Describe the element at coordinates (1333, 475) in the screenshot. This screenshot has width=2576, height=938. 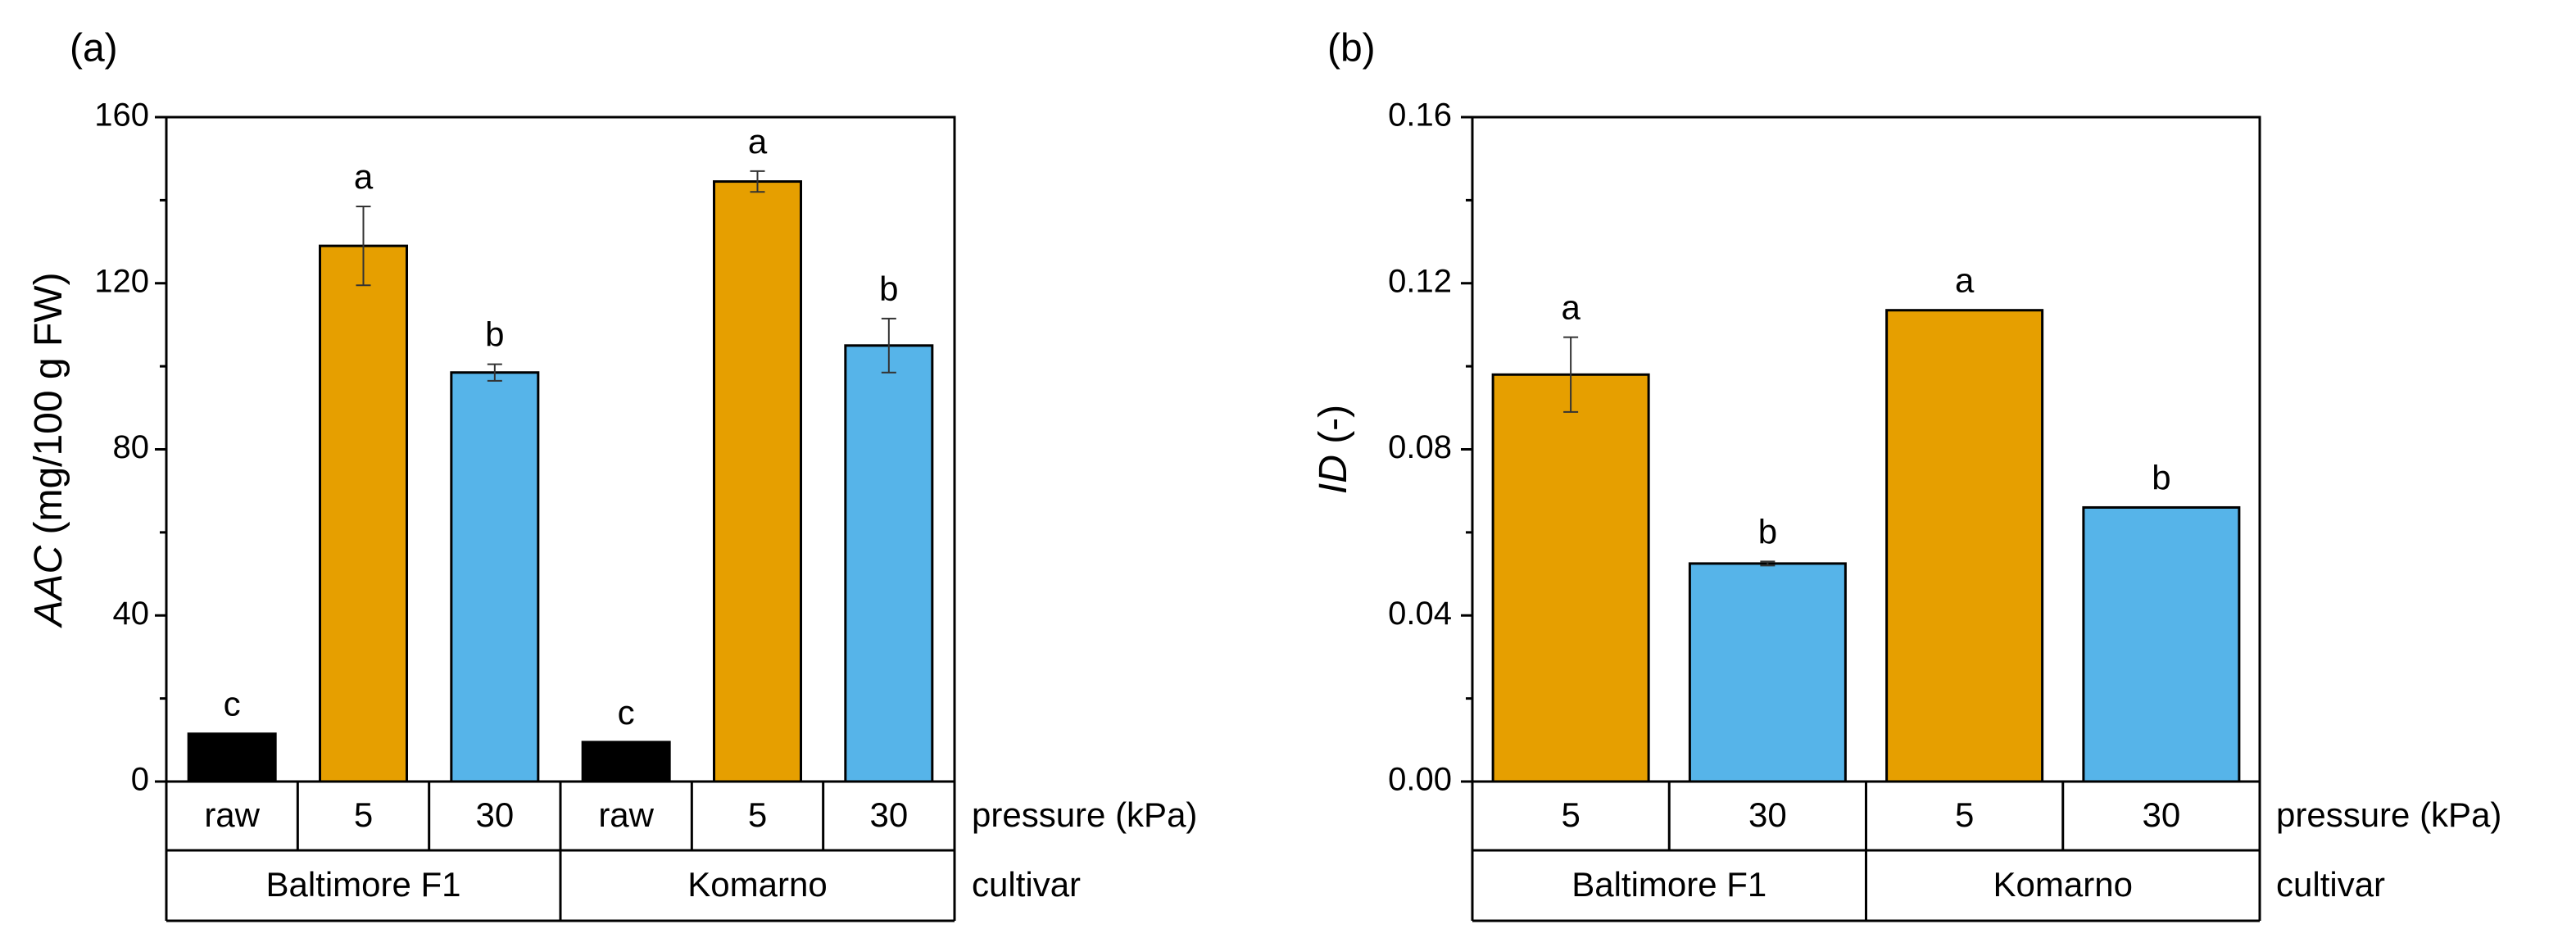
I see `y-axis-title-italic: ID` at that location.